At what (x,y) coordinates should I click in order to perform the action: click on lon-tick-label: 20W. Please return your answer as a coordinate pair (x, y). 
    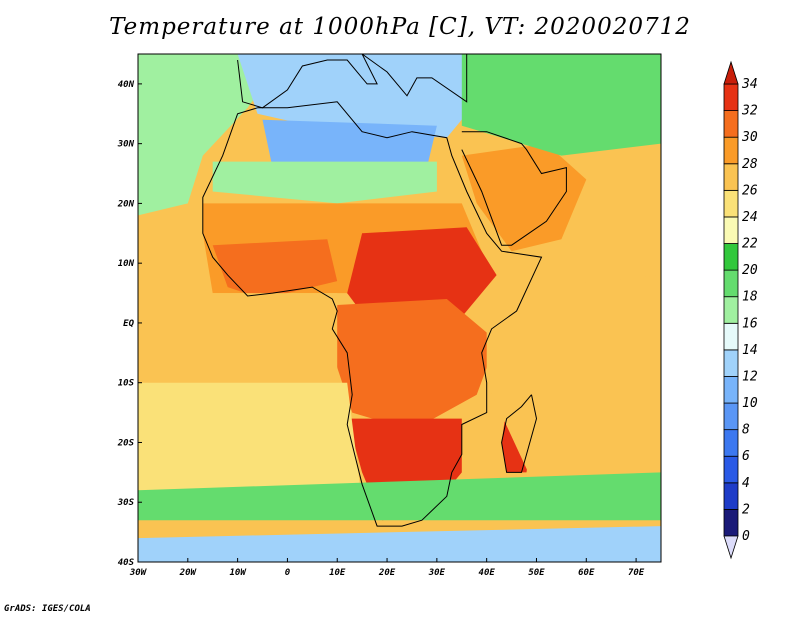
    Looking at the image, I should click on (188, 573).